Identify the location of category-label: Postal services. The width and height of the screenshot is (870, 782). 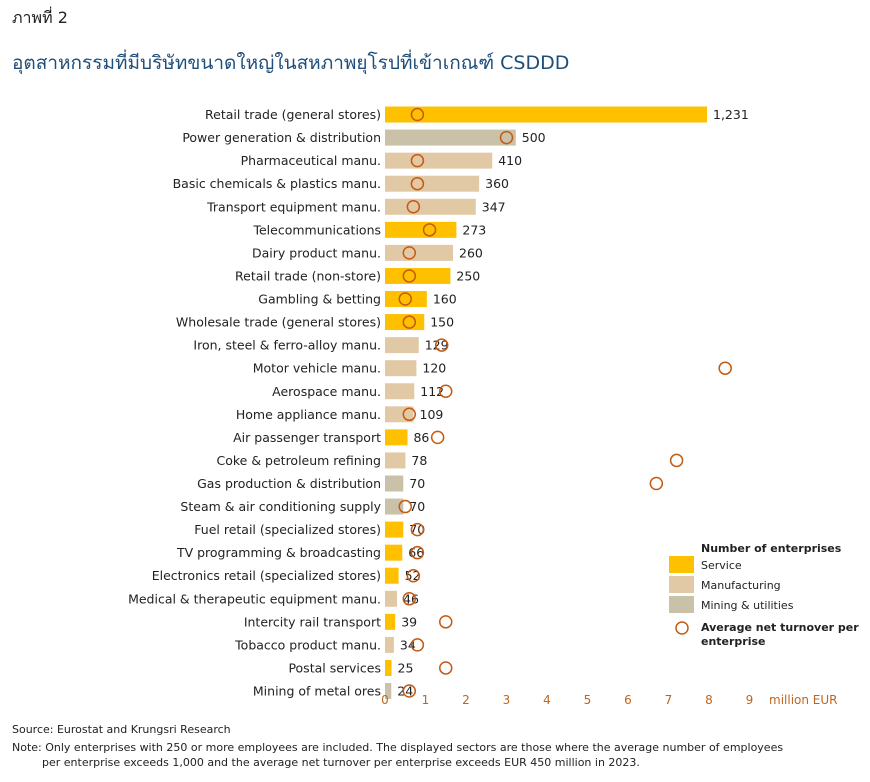
(334, 667).